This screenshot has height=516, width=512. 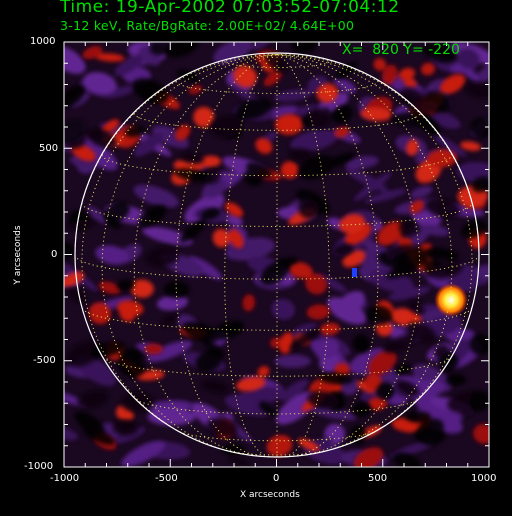 What do you see at coordinates (277, 214) in the screenshot?
I see `grid-line` at bounding box center [277, 214].